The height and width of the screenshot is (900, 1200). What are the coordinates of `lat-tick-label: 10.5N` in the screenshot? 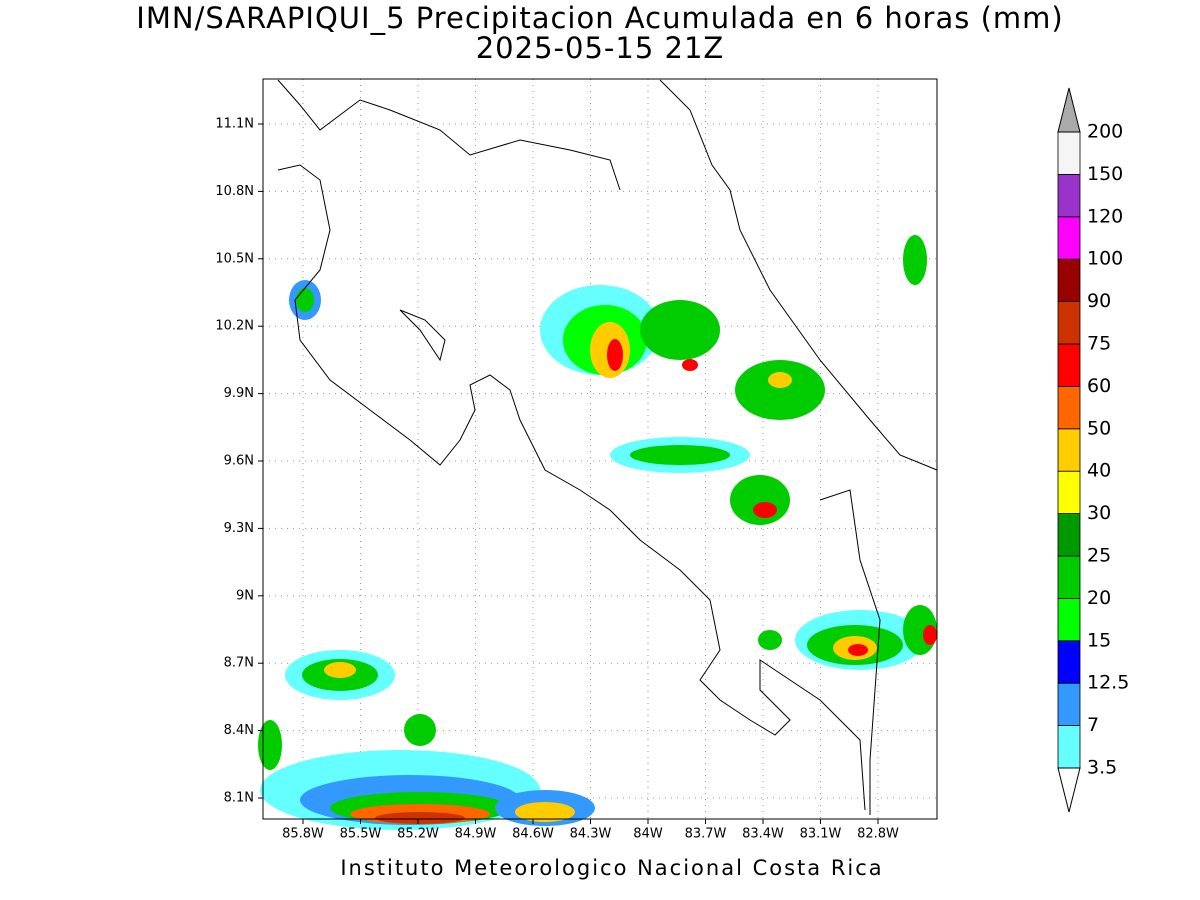 It's located at (234, 258).